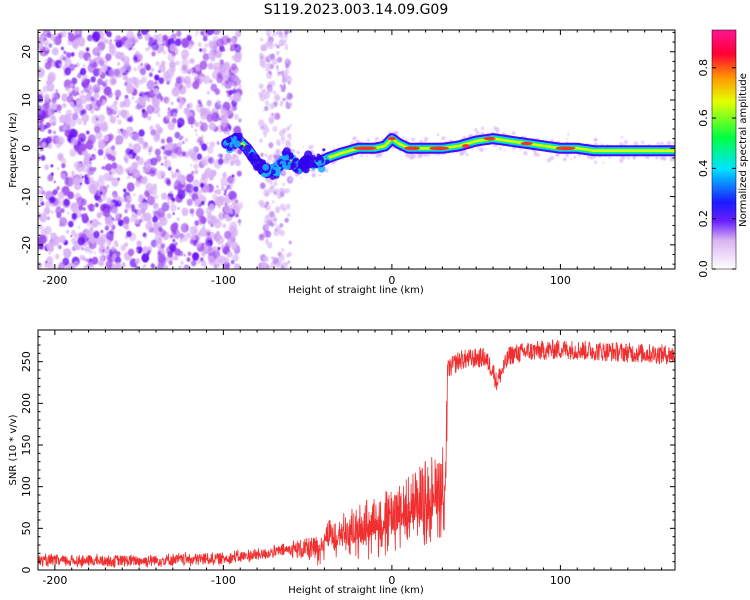 This screenshot has height=600, width=750. What do you see at coordinates (26, 148) in the screenshot?
I see `y-tick-label: 0` at bounding box center [26, 148].